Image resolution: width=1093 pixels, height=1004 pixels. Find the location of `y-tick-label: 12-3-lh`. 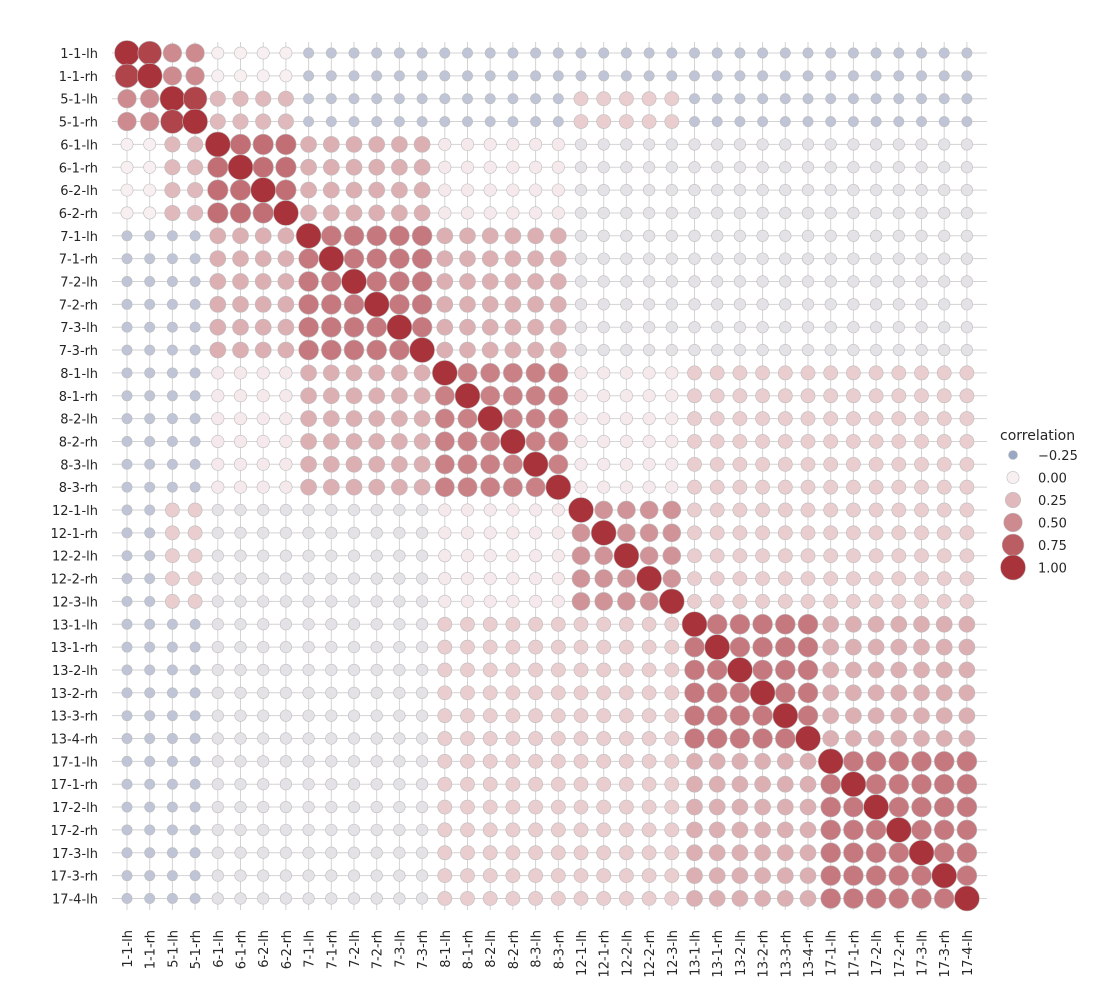

y-tick-label: 12-3-lh is located at coordinates (75, 602).